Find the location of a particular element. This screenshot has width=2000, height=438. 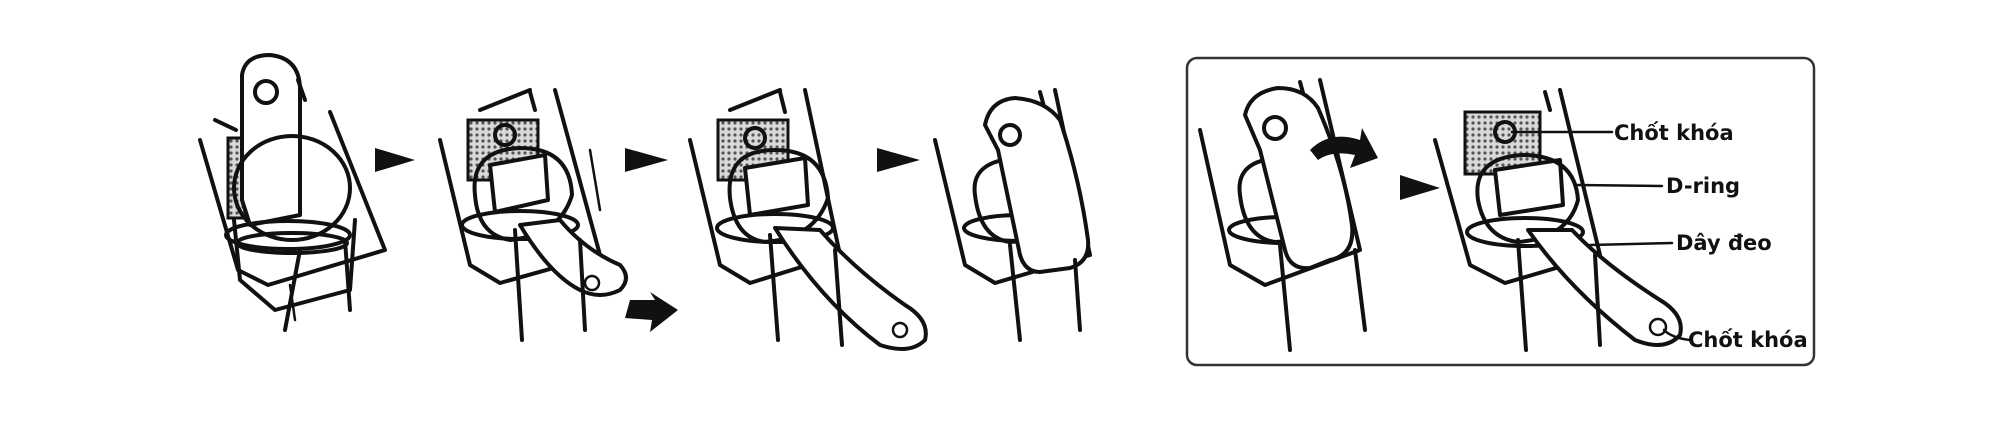

leader-line-strap is located at coordinates (1631, 244).